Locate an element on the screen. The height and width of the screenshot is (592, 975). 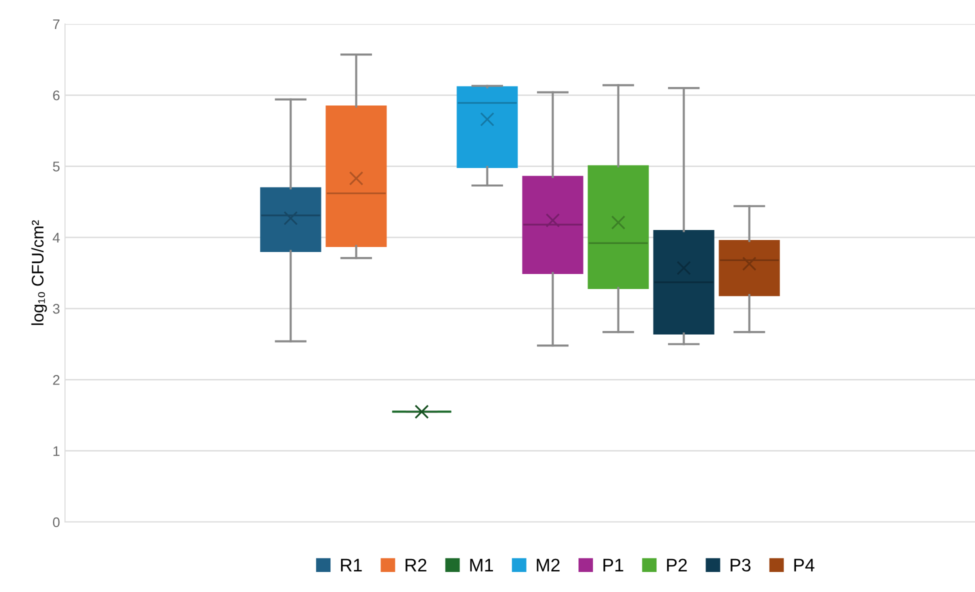
legend-label: R2 is located at coordinates (416, 565).